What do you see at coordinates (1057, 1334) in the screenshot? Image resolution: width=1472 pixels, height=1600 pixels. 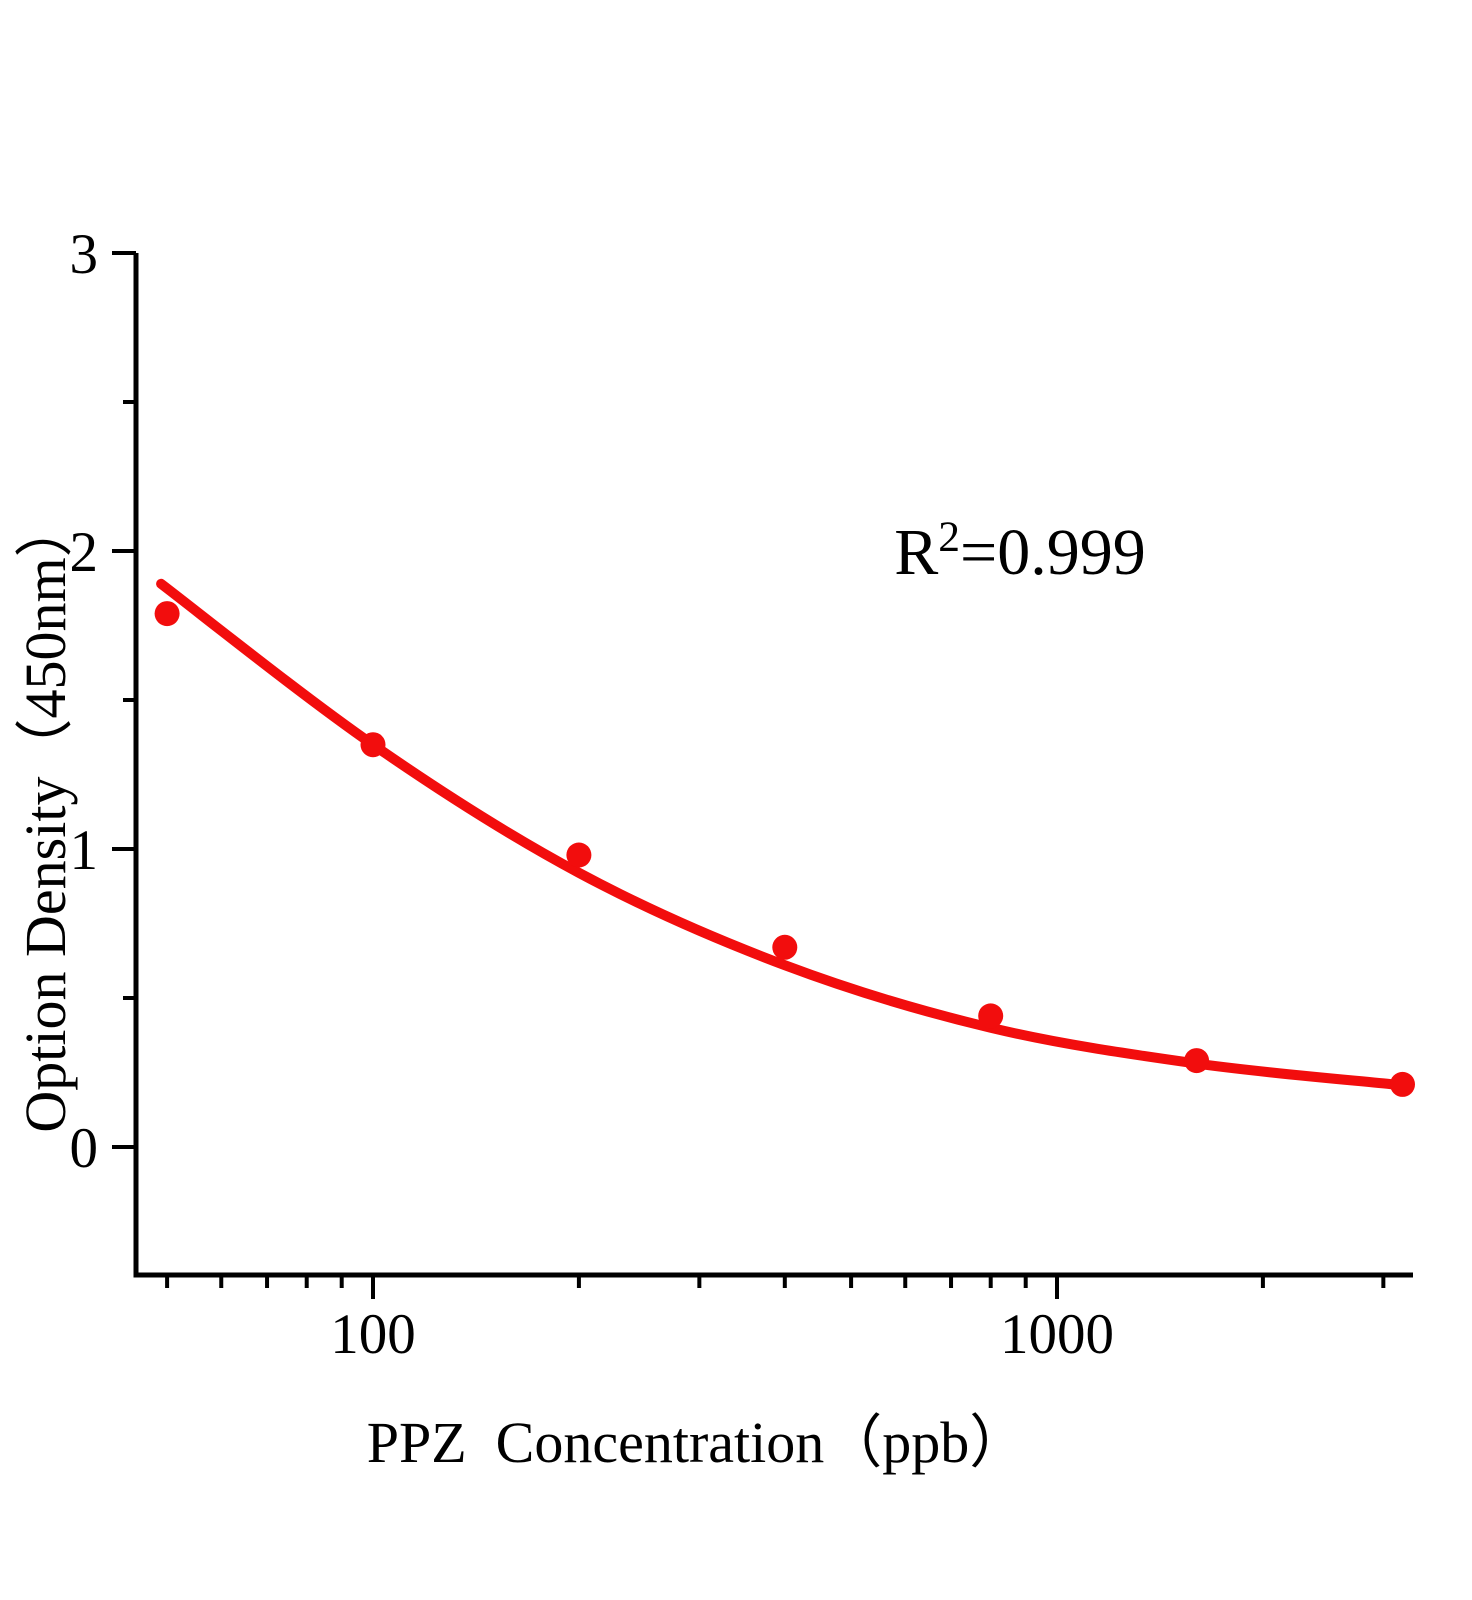 I see `x-tick-label: 1000` at bounding box center [1057, 1334].